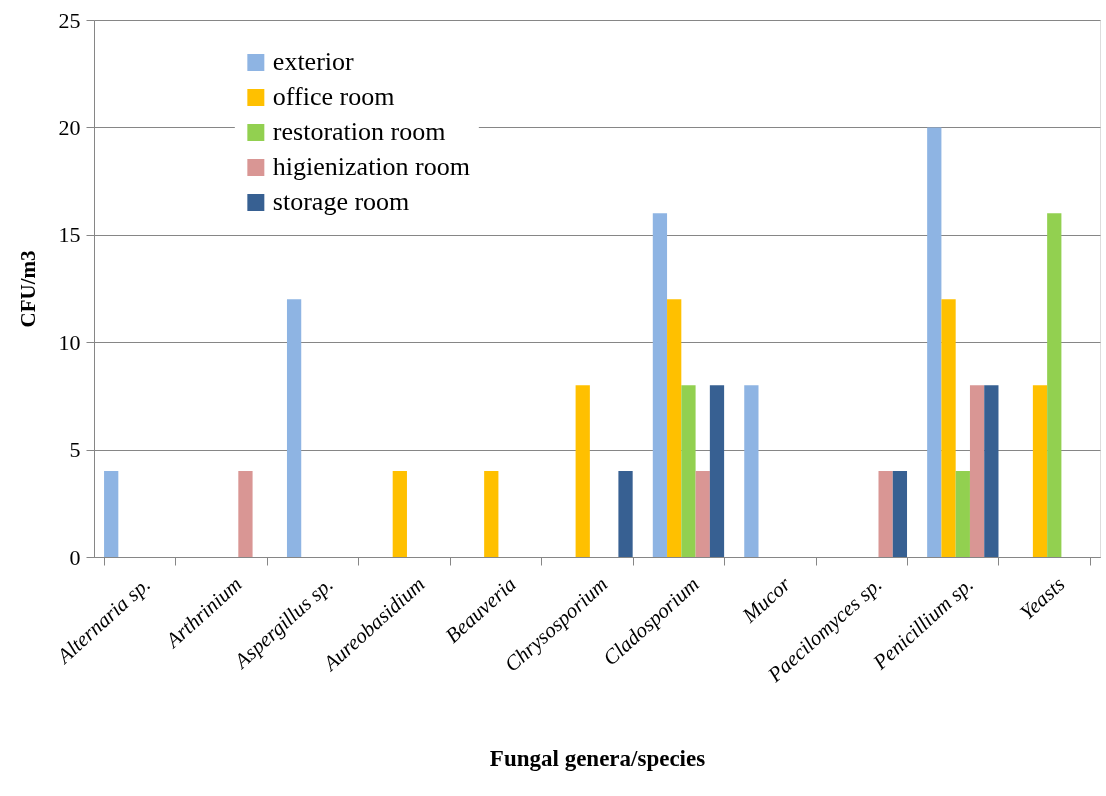 The image size is (1106, 796). What do you see at coordinates (69, 20) in the screenshot?
I see `y-tick-label: 25` at bounding box center [69, 20].